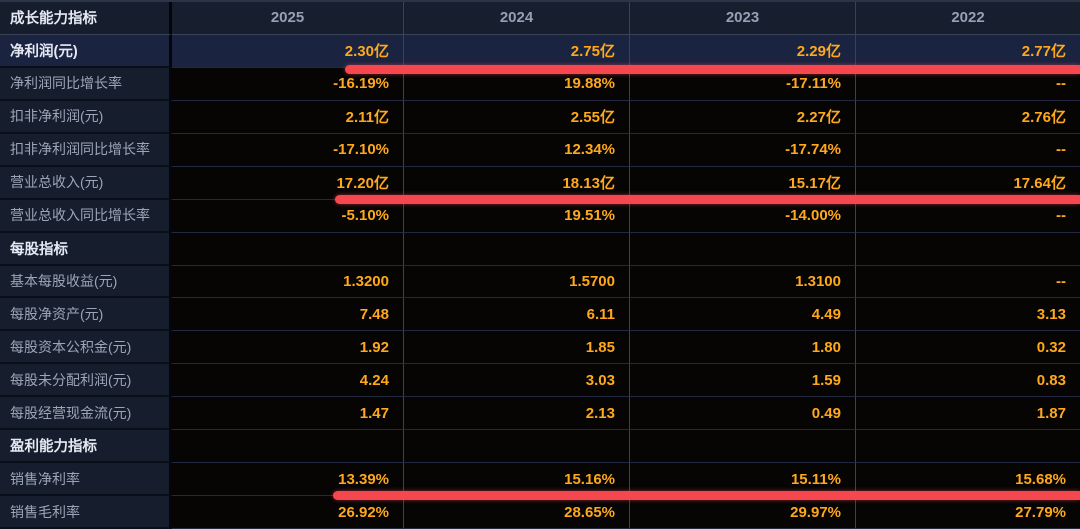  I want to click on row-net-assets-per-share: 每股净资产(元) 7.48 6.11 4.49 3.13, so click(540, 315).